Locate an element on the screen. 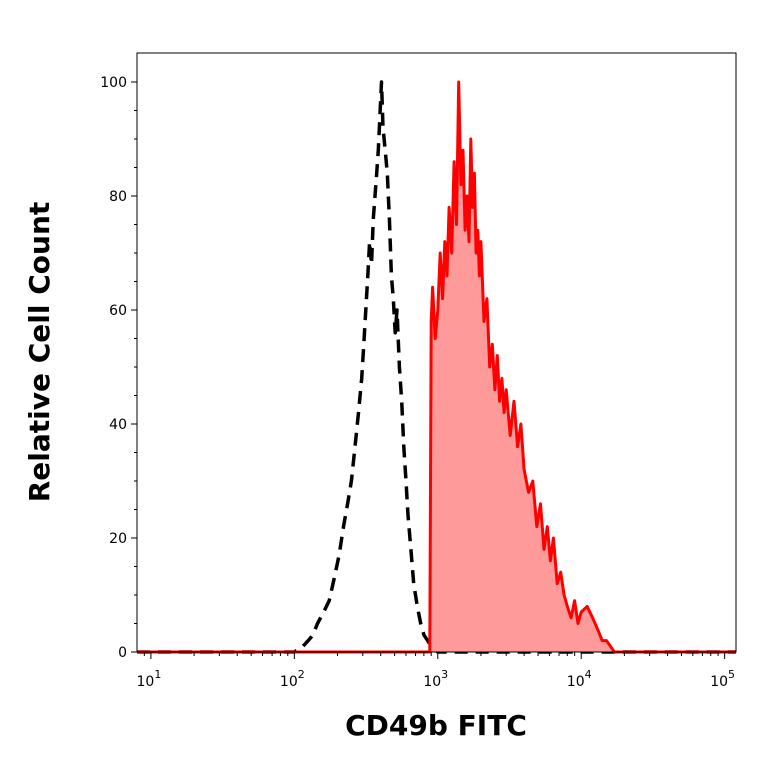 The image size is (764, 764). x-axis-title: CD49b FITC is located at coordinates (436, 725).